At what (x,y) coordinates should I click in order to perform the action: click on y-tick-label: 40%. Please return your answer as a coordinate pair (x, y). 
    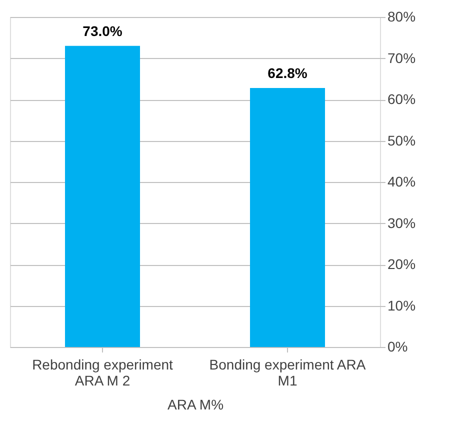
    Looking at the image, I should click on (402, 182).